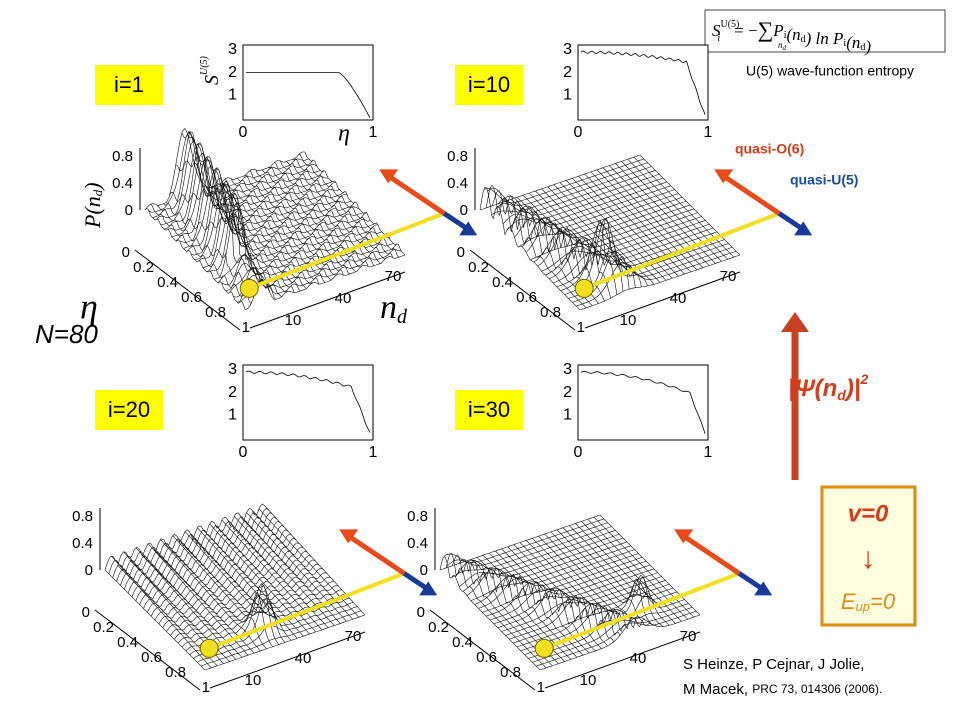 This screenshot has width=960, height=720. What do you see at coordinates (232, 49) in the screenshot?
I see `inset-y-tick: 3` at bounding box center [232, 49].